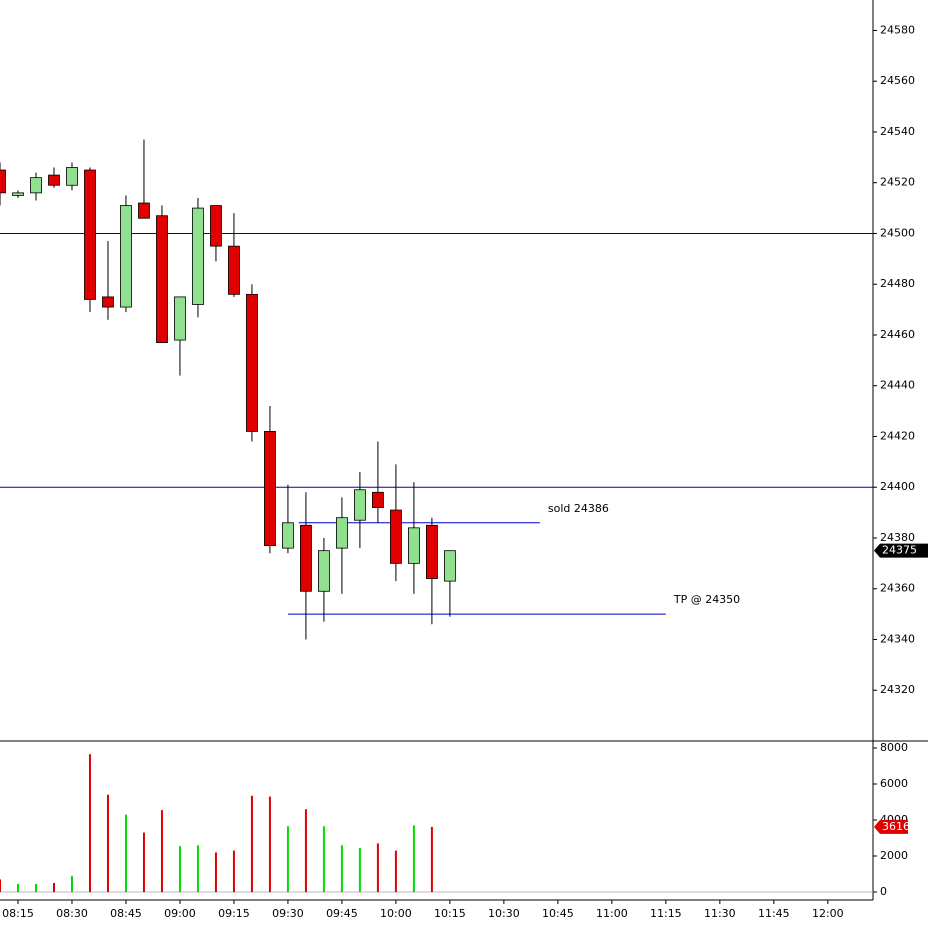 This screenshot has height=928, width=928. What do you see at coordinates (450, 913) in the screenshot?
I see `x-tick-label: 10:15` at bounding box center [450, 913].